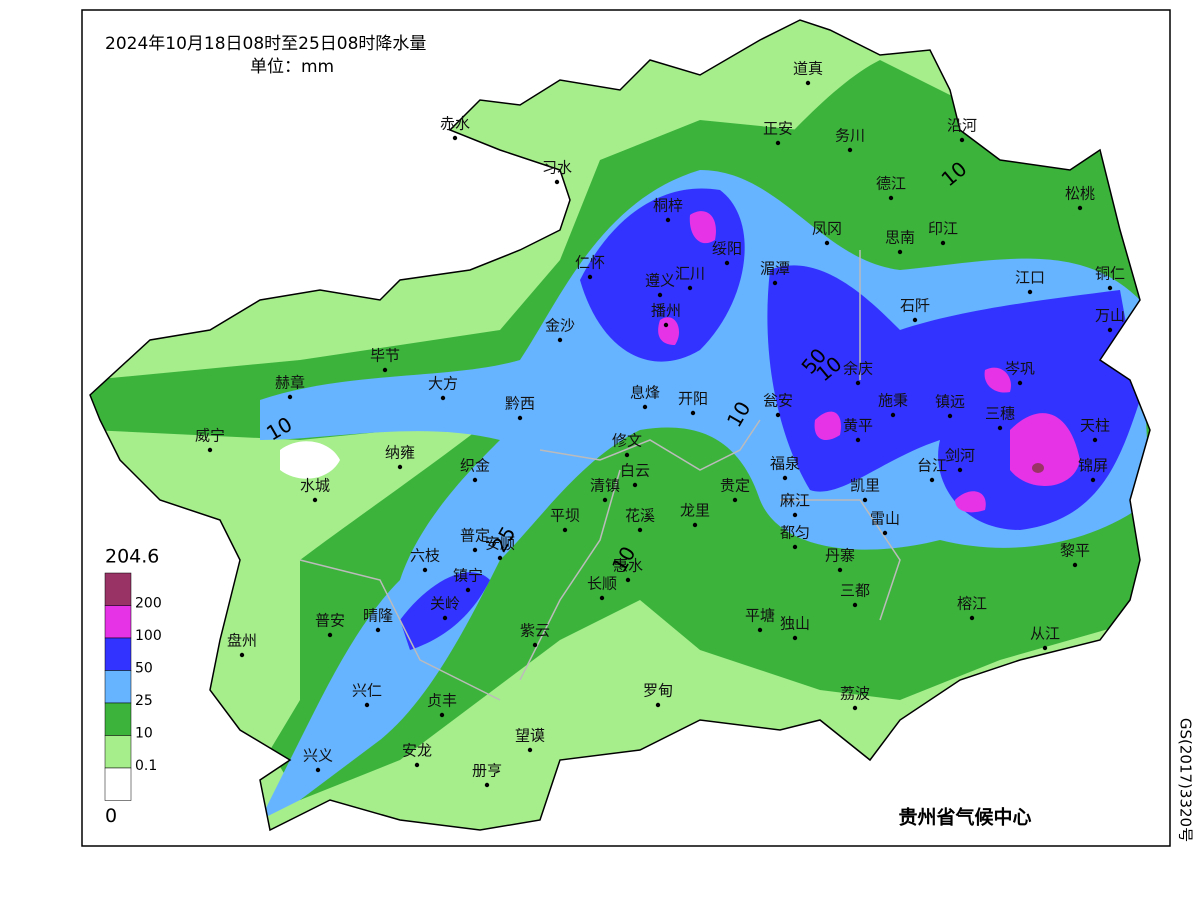  I want to click on city-label: 水城, so click(315, 486).